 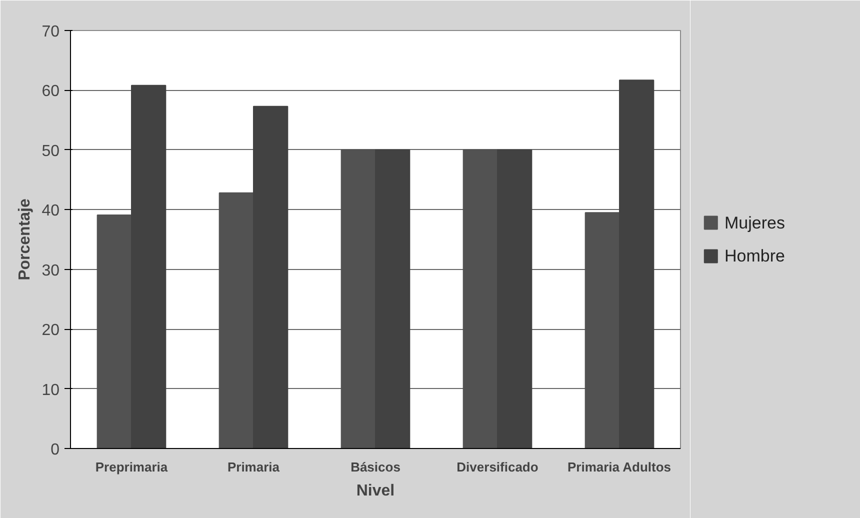 I want to click on y-tick-label: 30, so click(x=51, y=271).